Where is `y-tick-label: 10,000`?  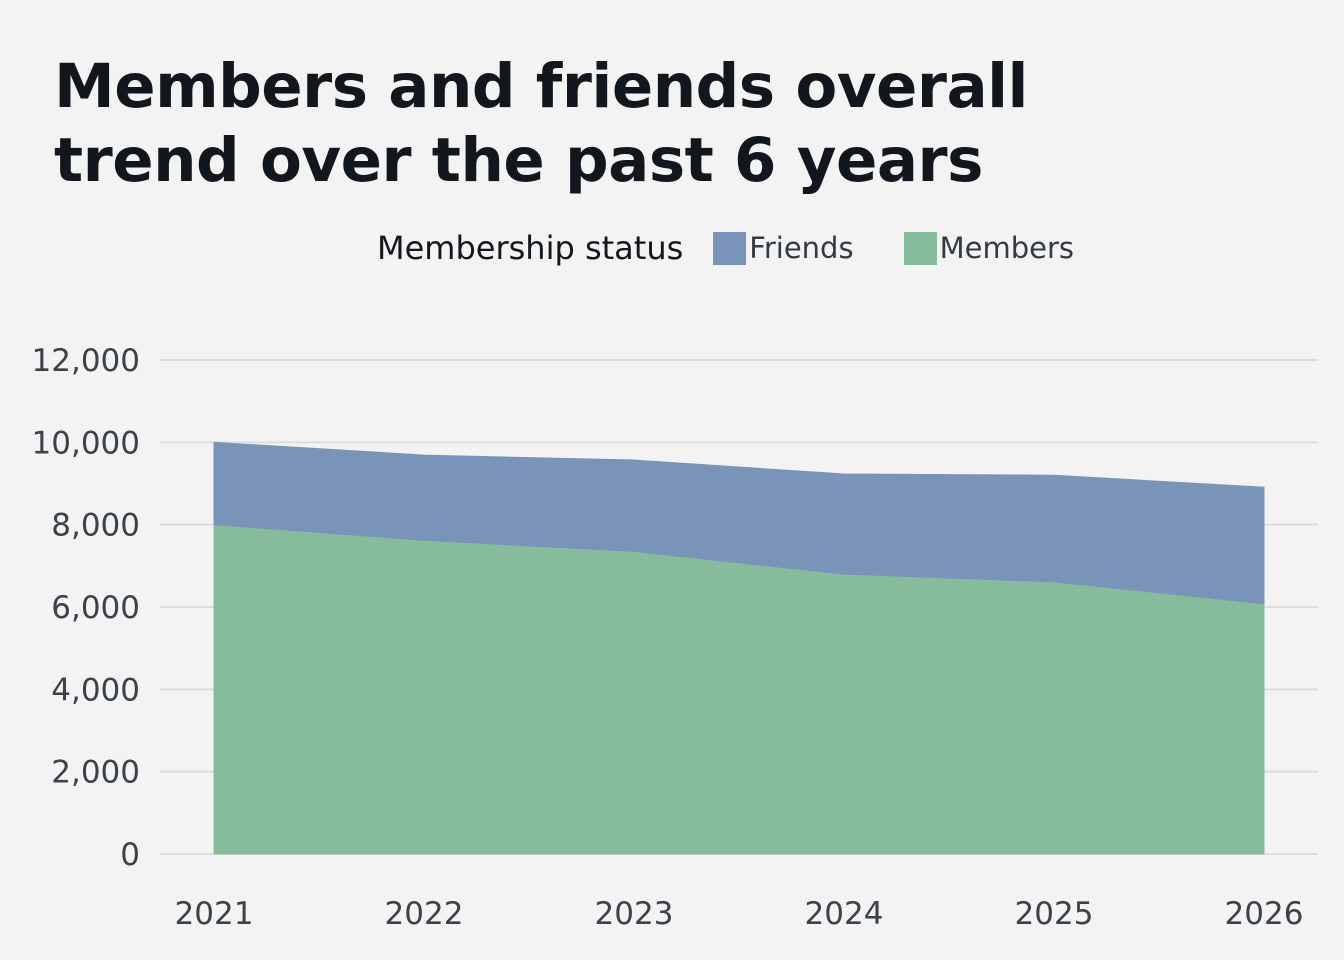 y-tick-label: 10,000 is located at coordinates (86, 443).